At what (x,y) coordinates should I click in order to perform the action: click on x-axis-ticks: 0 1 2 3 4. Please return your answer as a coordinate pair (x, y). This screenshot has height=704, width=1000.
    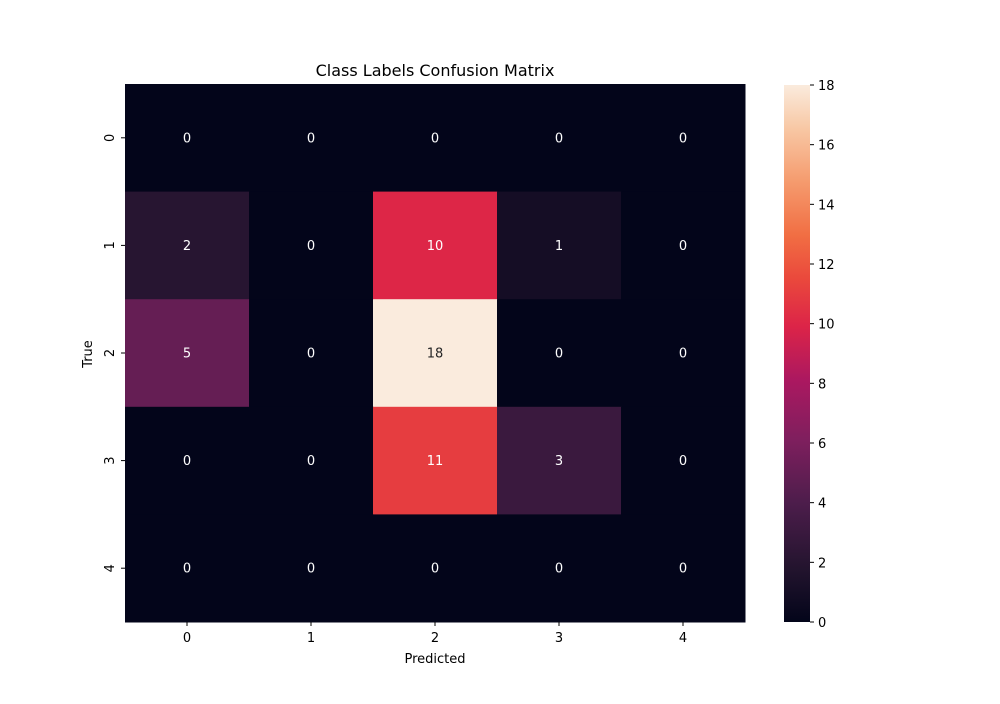
    Looking at the image, I should click on (435, 634).